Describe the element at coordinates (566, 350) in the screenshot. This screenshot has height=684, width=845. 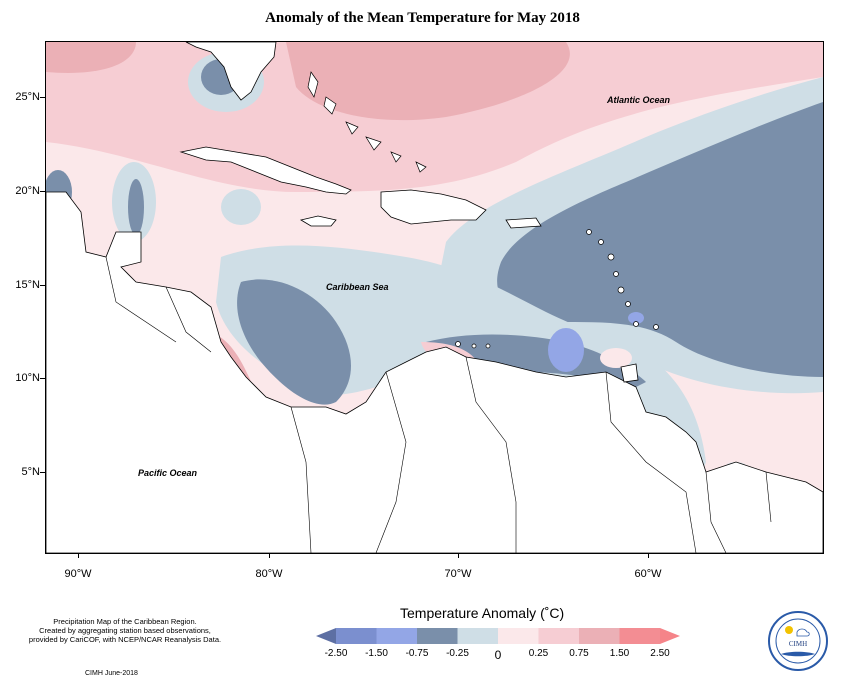
I see `anomaly-spot-cool-venezuela` at that location.